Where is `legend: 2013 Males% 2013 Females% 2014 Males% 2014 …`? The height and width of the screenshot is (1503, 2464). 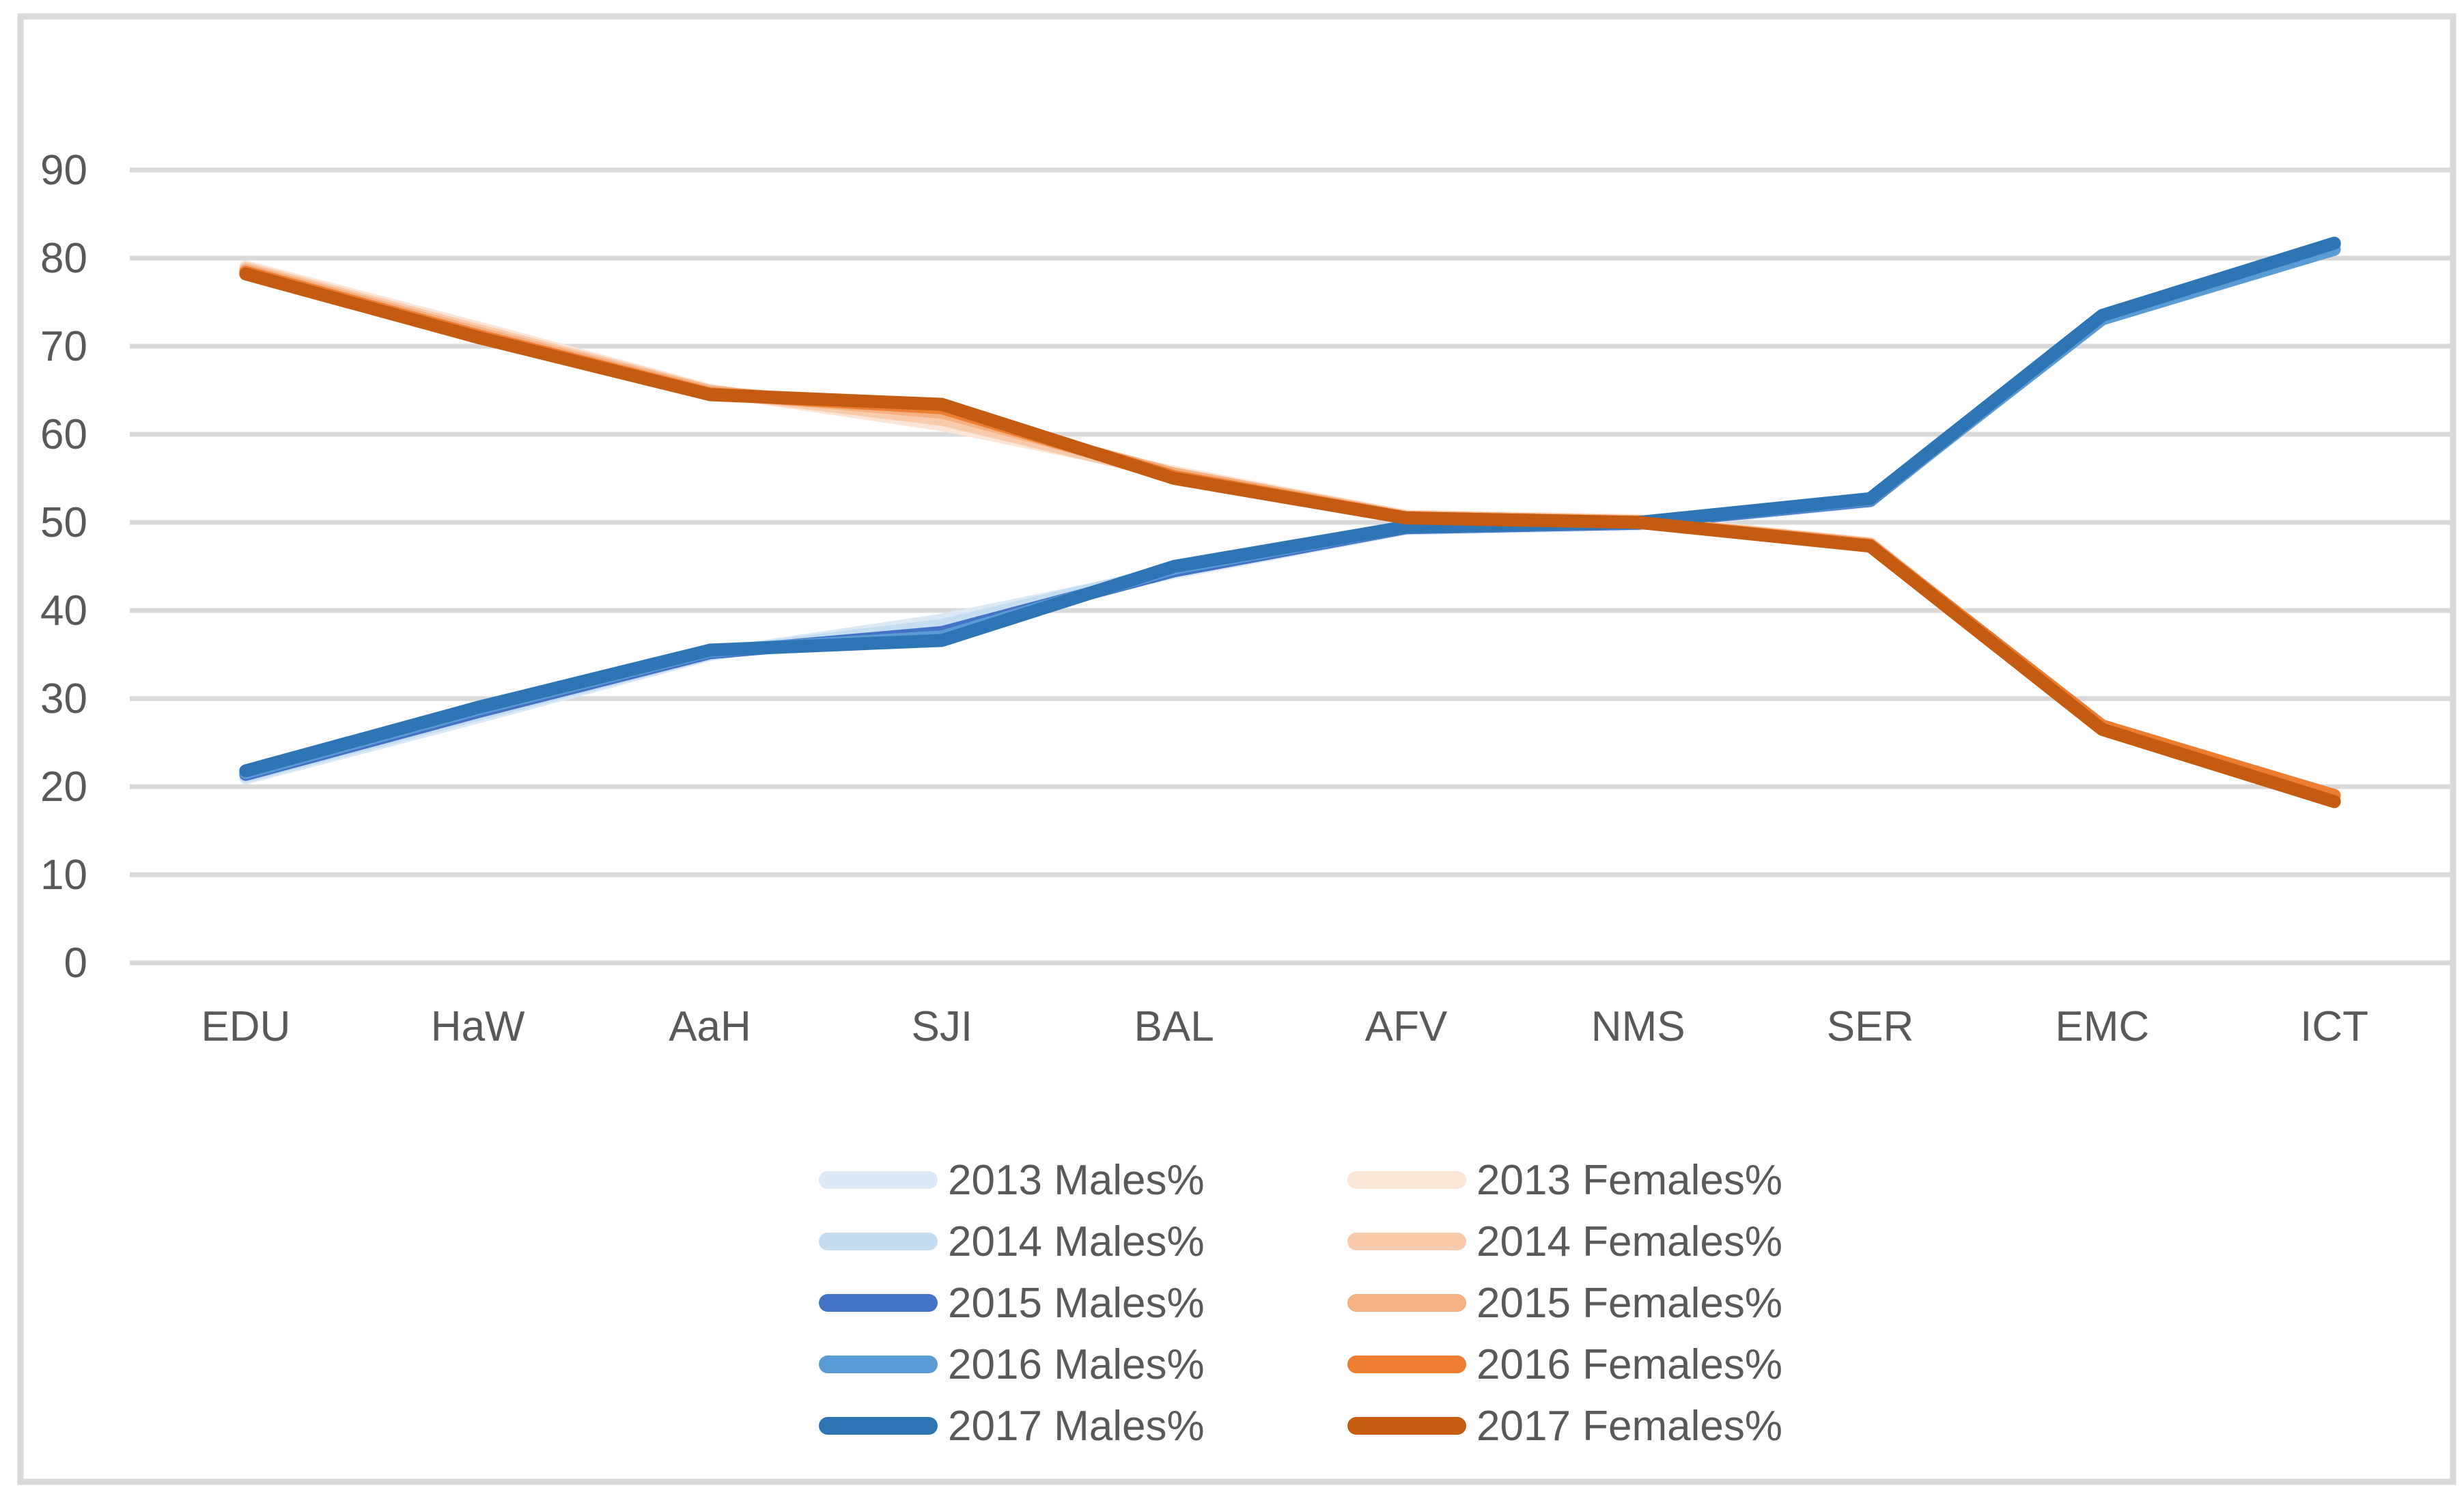
legend: 2013 Males% 2013 Females% 2014 Males% 2014 … is located at coordinates (1300, 1303).